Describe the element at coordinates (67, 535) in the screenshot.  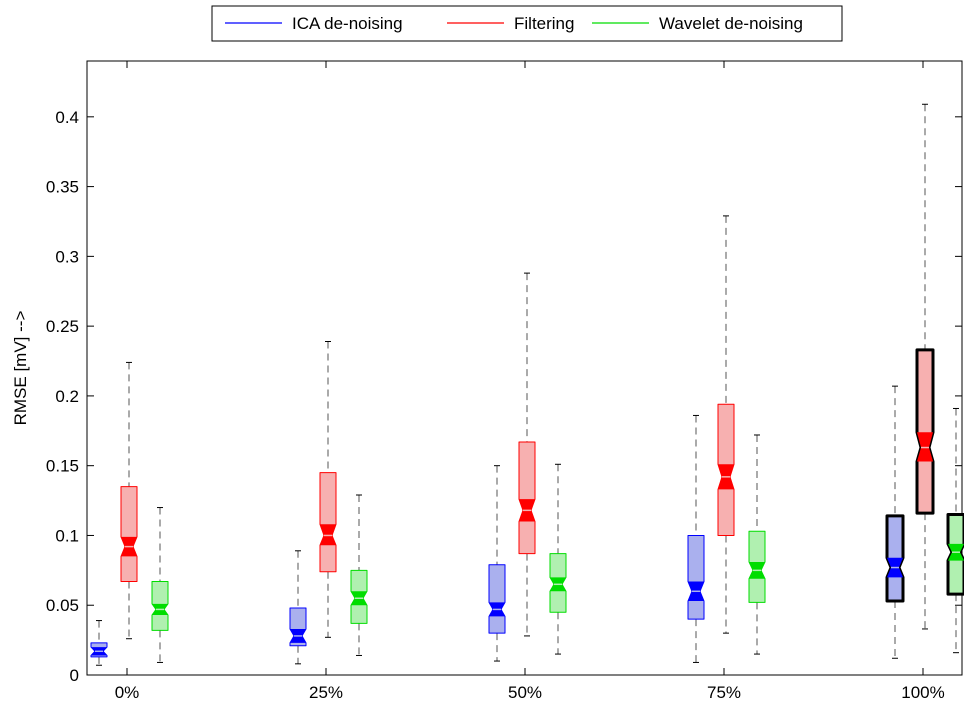
I see `y-tick-label: 0.1` at that location.